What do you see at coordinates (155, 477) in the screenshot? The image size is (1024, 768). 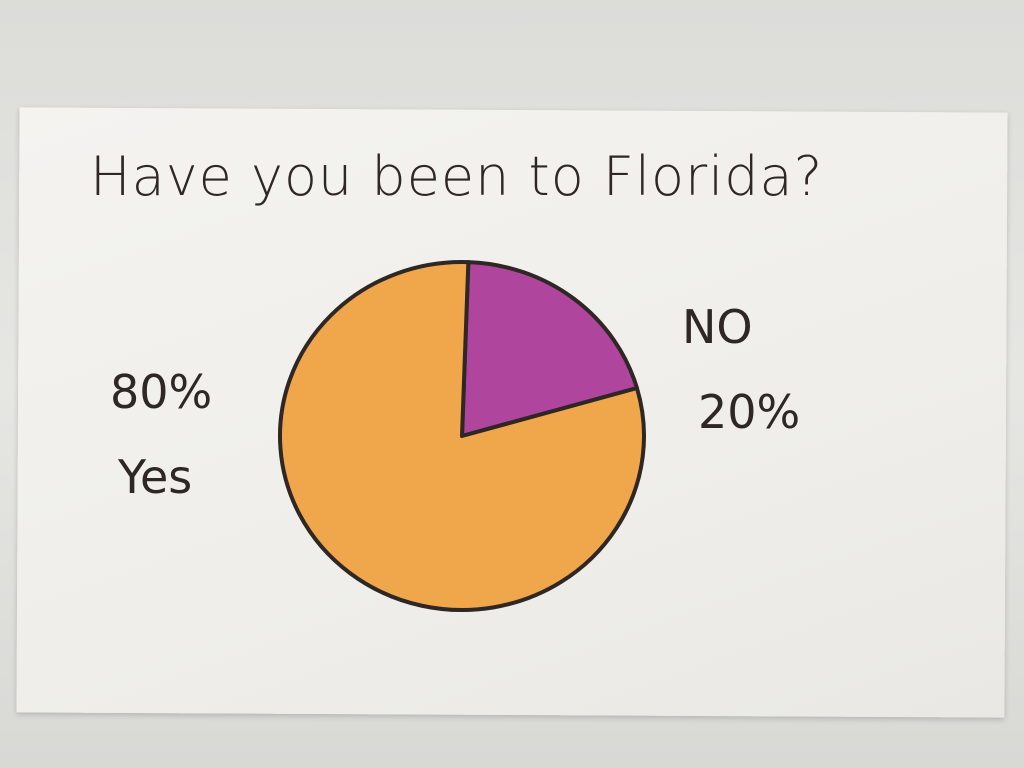 I see `yes-label: Yes` at bounding box center [155, 477].